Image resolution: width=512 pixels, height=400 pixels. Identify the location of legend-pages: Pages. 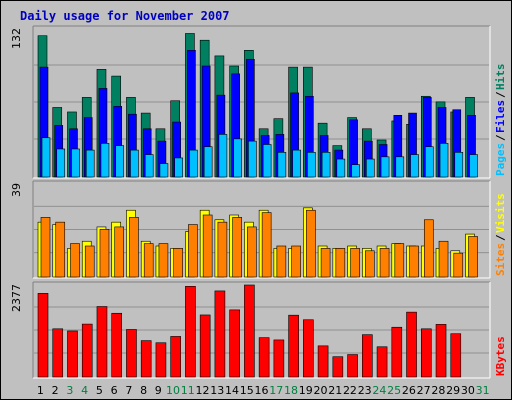
(500, 159).